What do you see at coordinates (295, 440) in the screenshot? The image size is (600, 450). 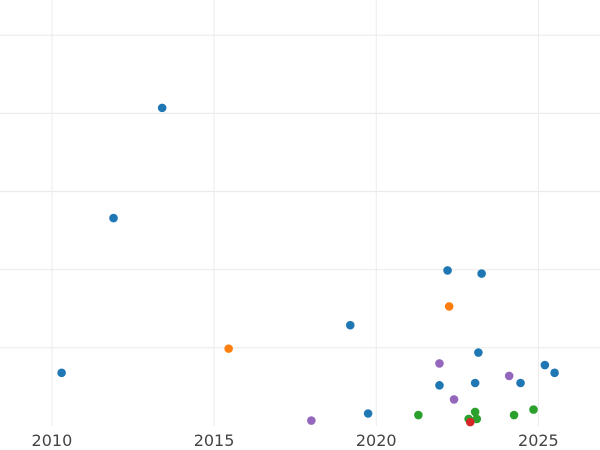 I see `x-axis-tick-labels: 2010 2015 2020 2025` at bounding box center [295, 440].